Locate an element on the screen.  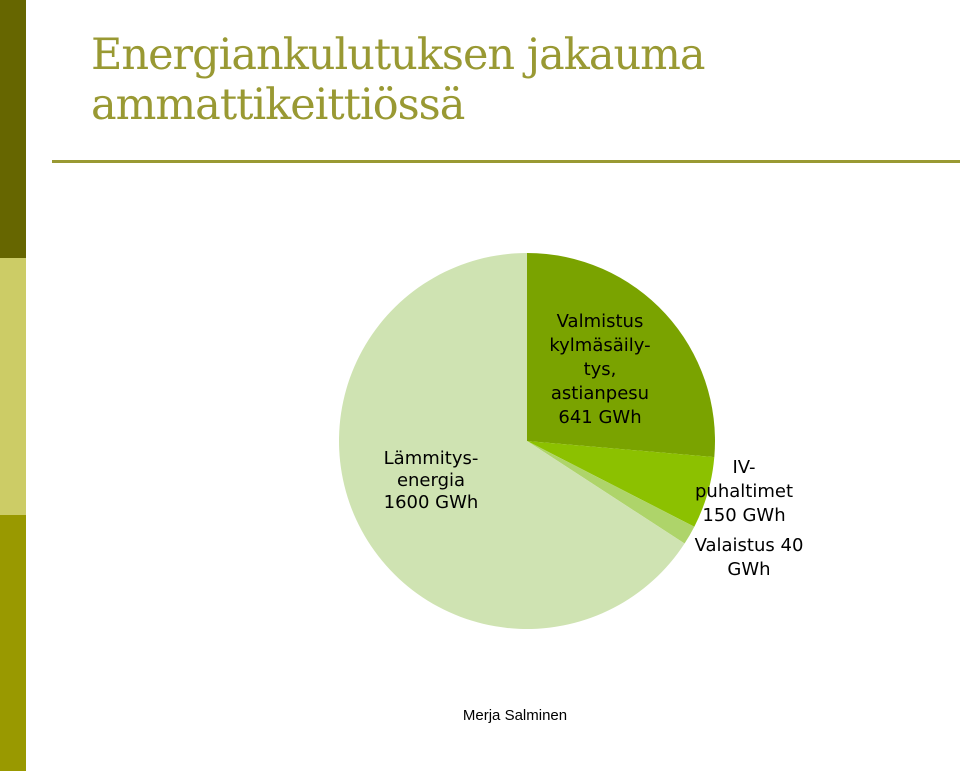
pie-slice-iv-puhaltimet is located at coordinates (621, 484).